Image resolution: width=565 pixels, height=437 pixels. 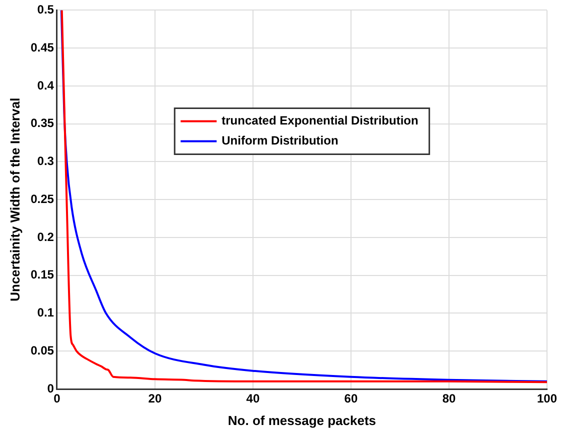 What do you see at coordinates (45, 9) in the screenshot?
I see `y-tick-label: 0.5` at bounding box center [45, 9].